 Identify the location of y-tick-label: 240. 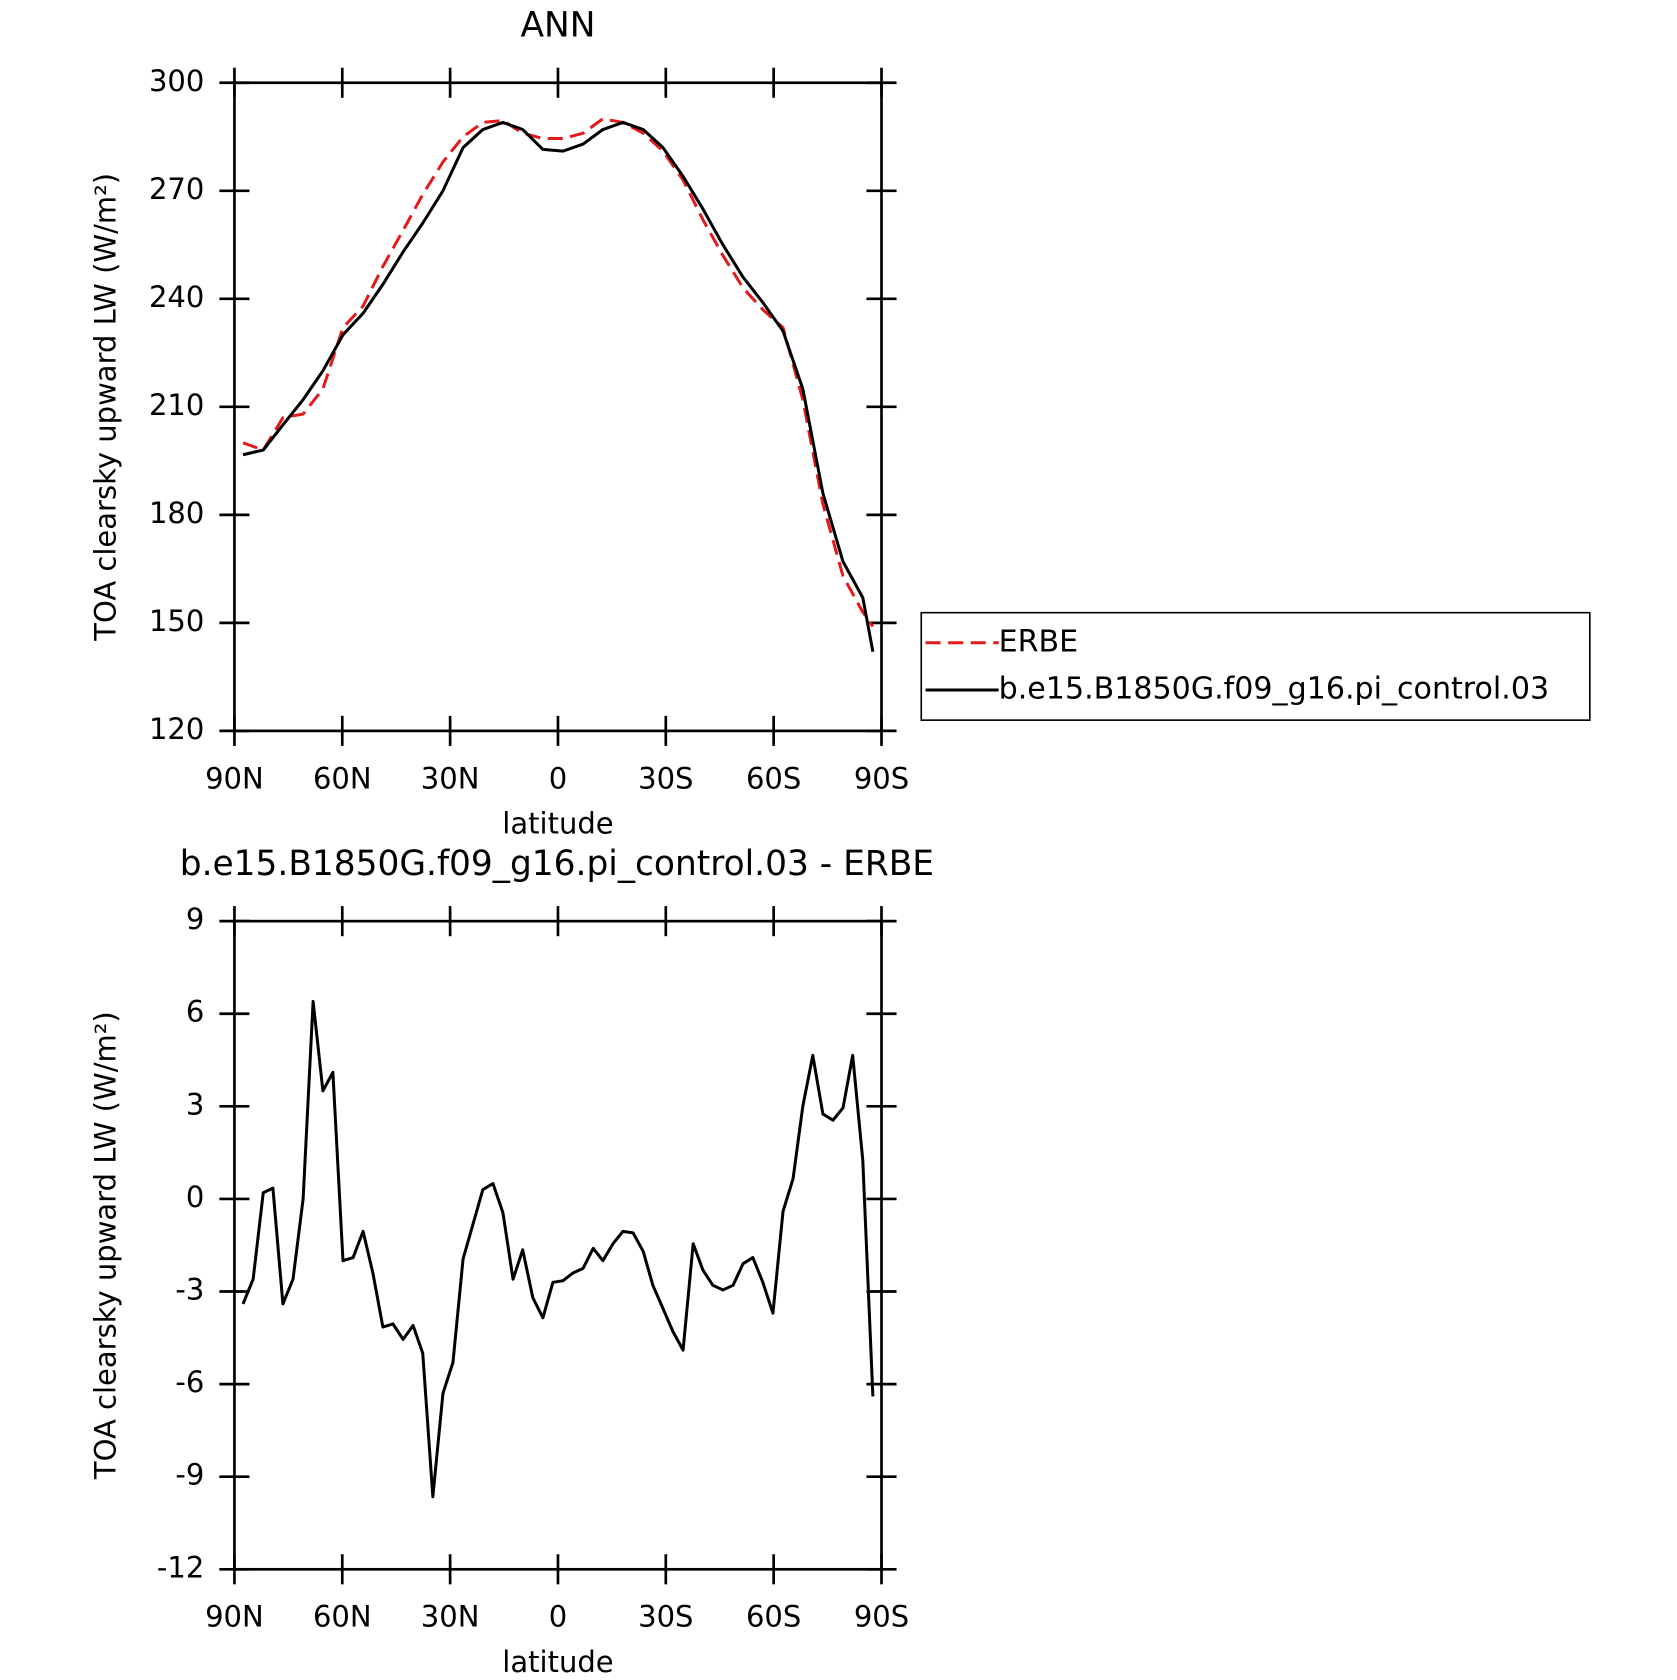
(176, 297).